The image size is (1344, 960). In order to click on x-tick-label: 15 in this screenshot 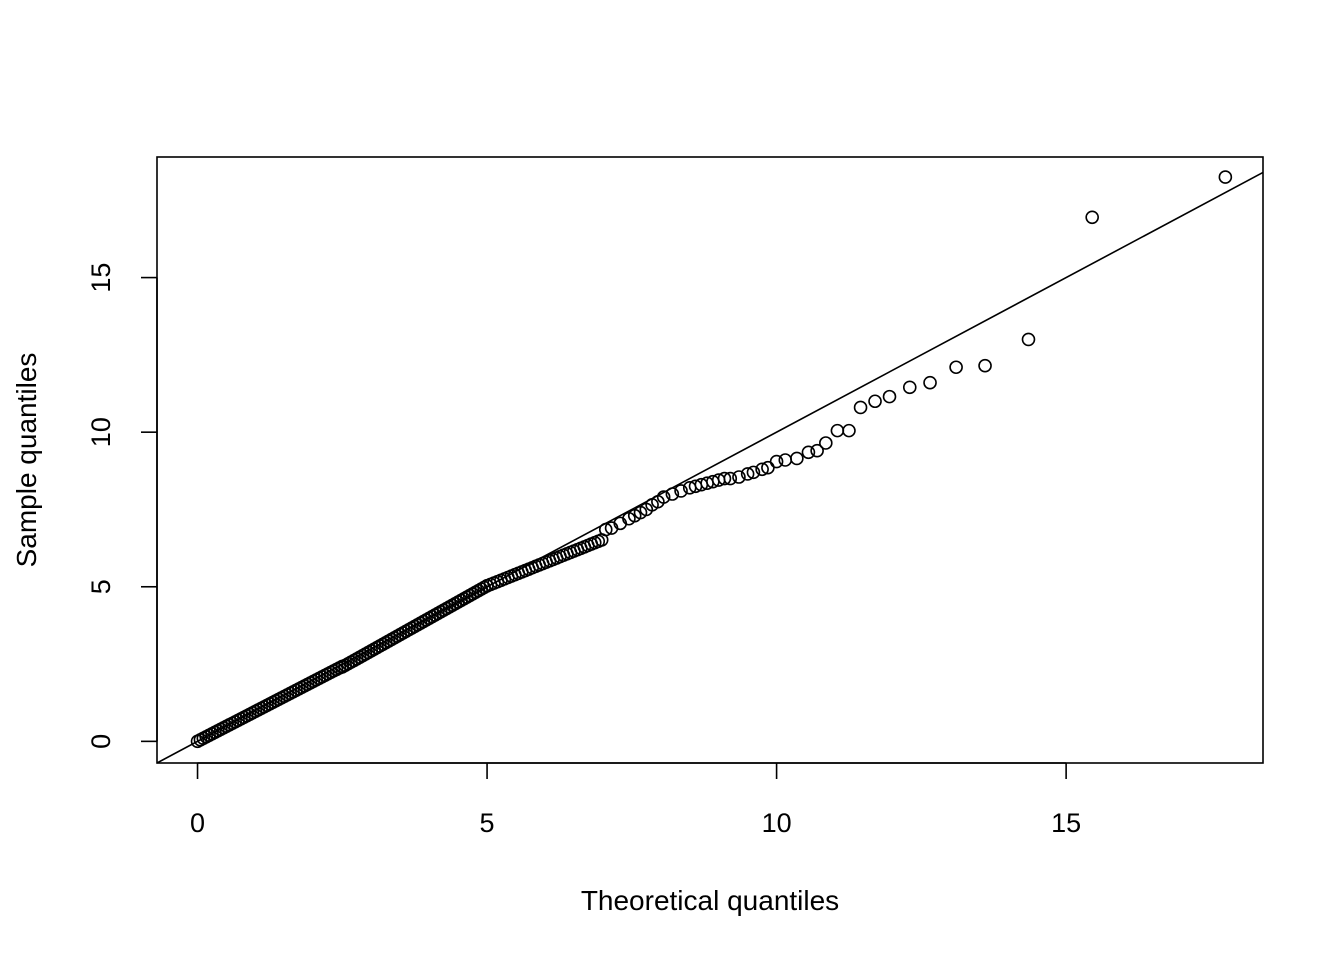, I will do `click(1066, 823)`.